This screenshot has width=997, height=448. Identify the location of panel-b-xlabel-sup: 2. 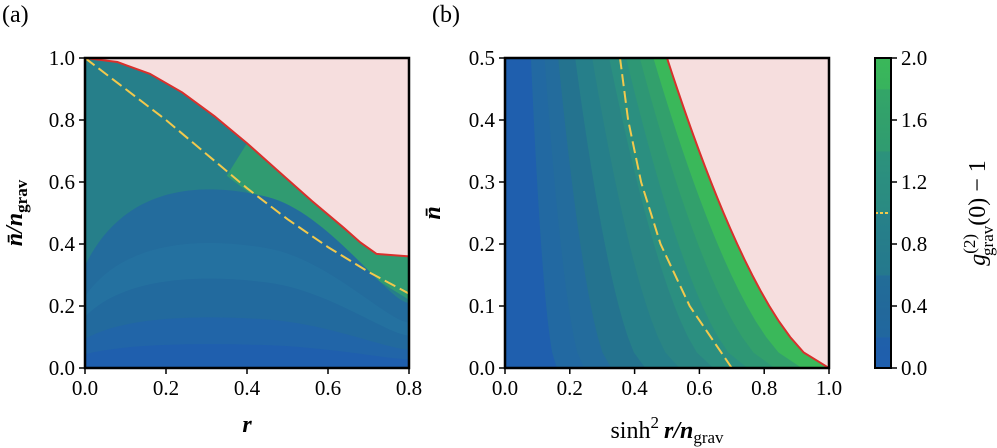
(654, 422).